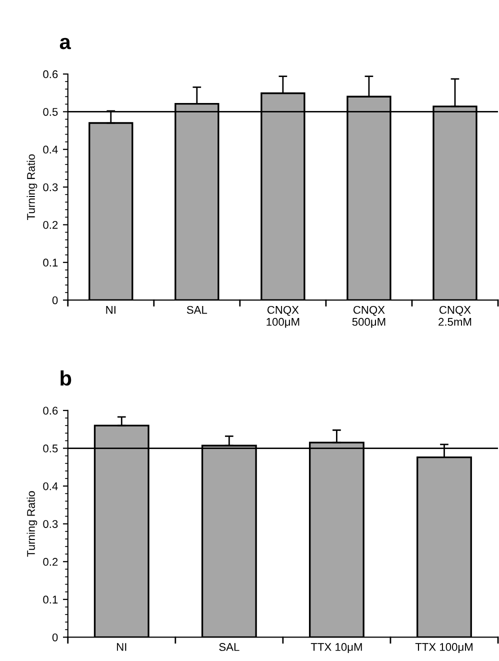  What do you see at coordinates (369, 317) in the screenshot?
I see `x-tick-label: CNQX 500μM` at bounding box center [369, 317].